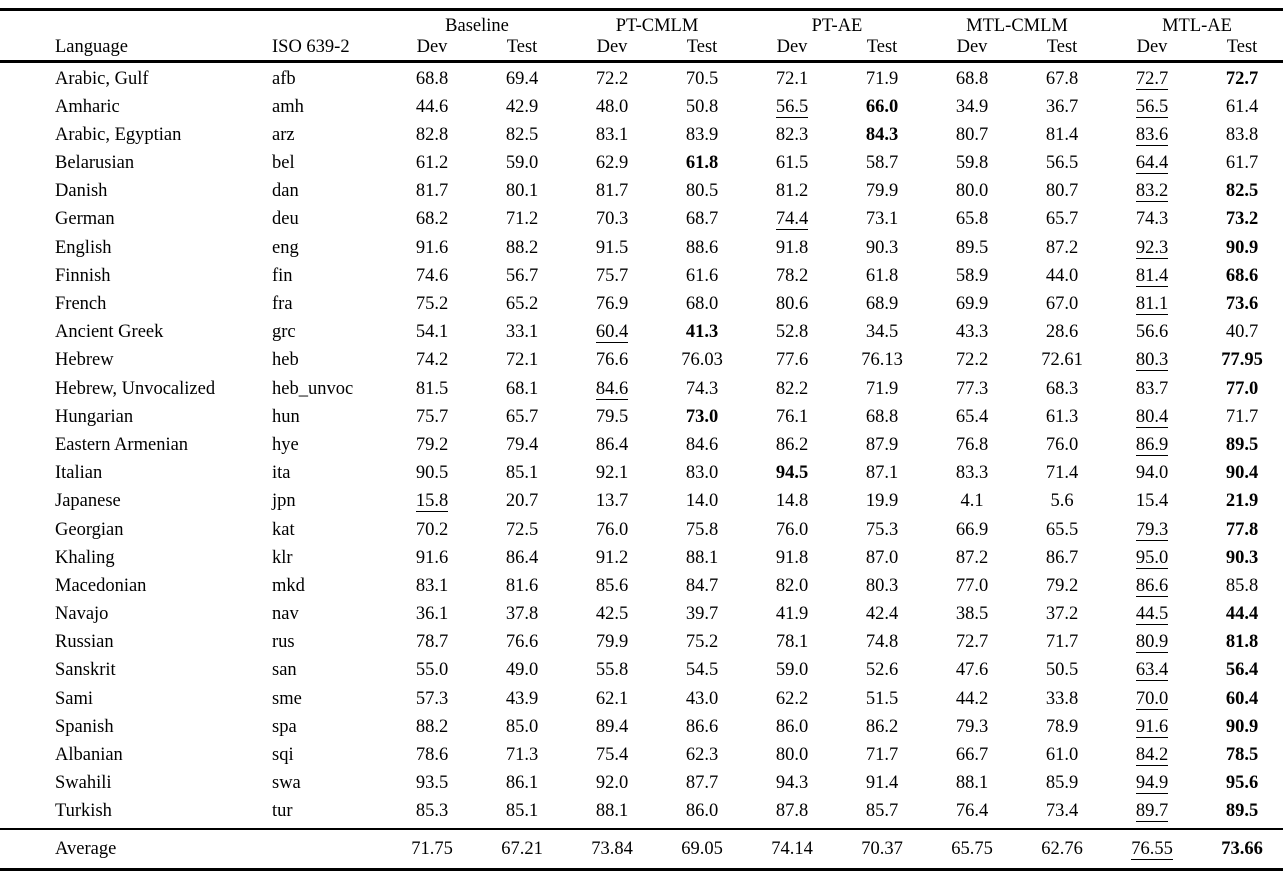  What do you see at coordinates (612, 473) in the screenshot?
I see `score-cell: 92.1` at bounding box center [612, 473].